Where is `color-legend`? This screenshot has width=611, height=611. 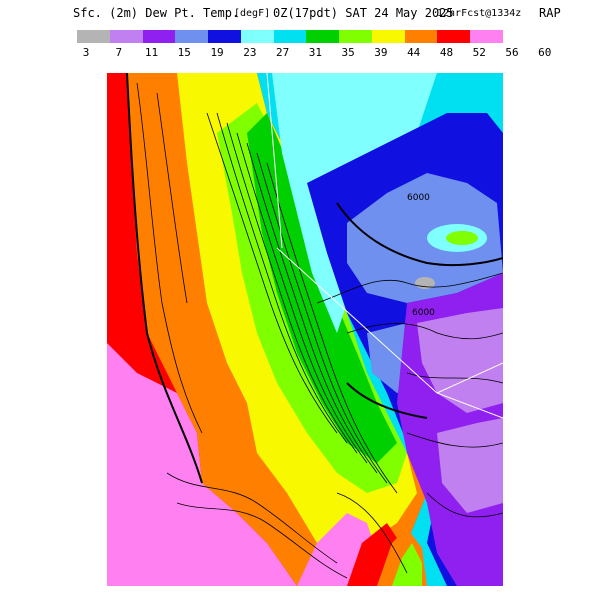 color-legend is located at coordinates (290, 36).